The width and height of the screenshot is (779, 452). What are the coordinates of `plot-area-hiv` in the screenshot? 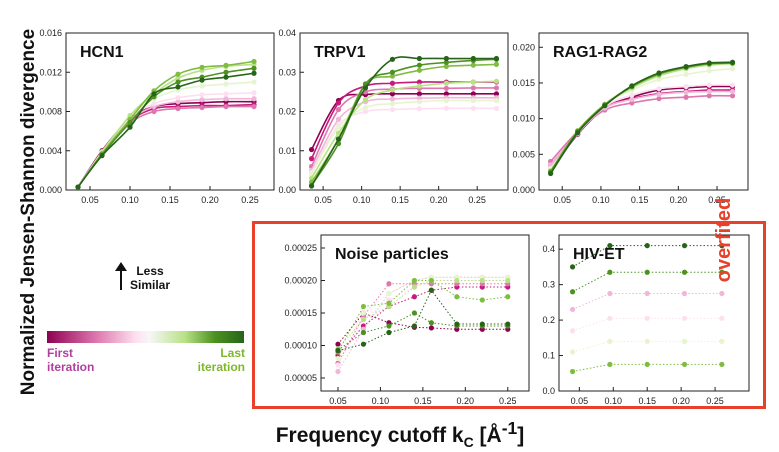 It's located at (654, 313).